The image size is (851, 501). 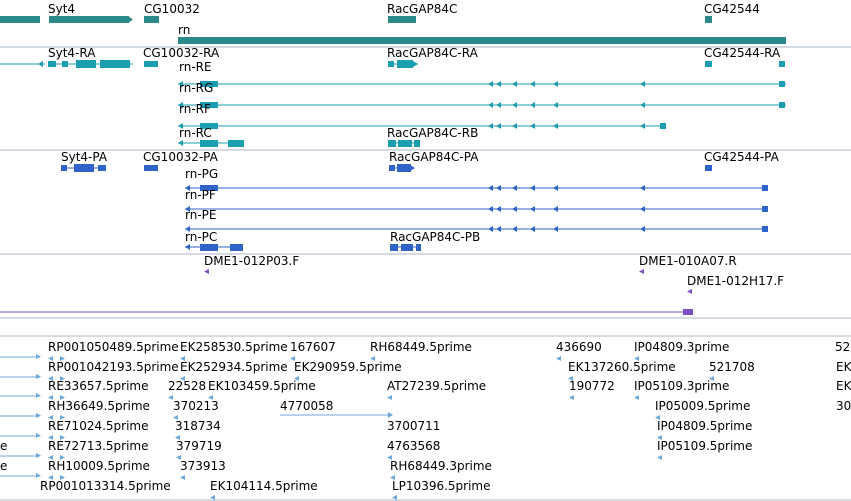 I want to click on est-label-20: RH36649.5prime, so click(x=99, y=406).